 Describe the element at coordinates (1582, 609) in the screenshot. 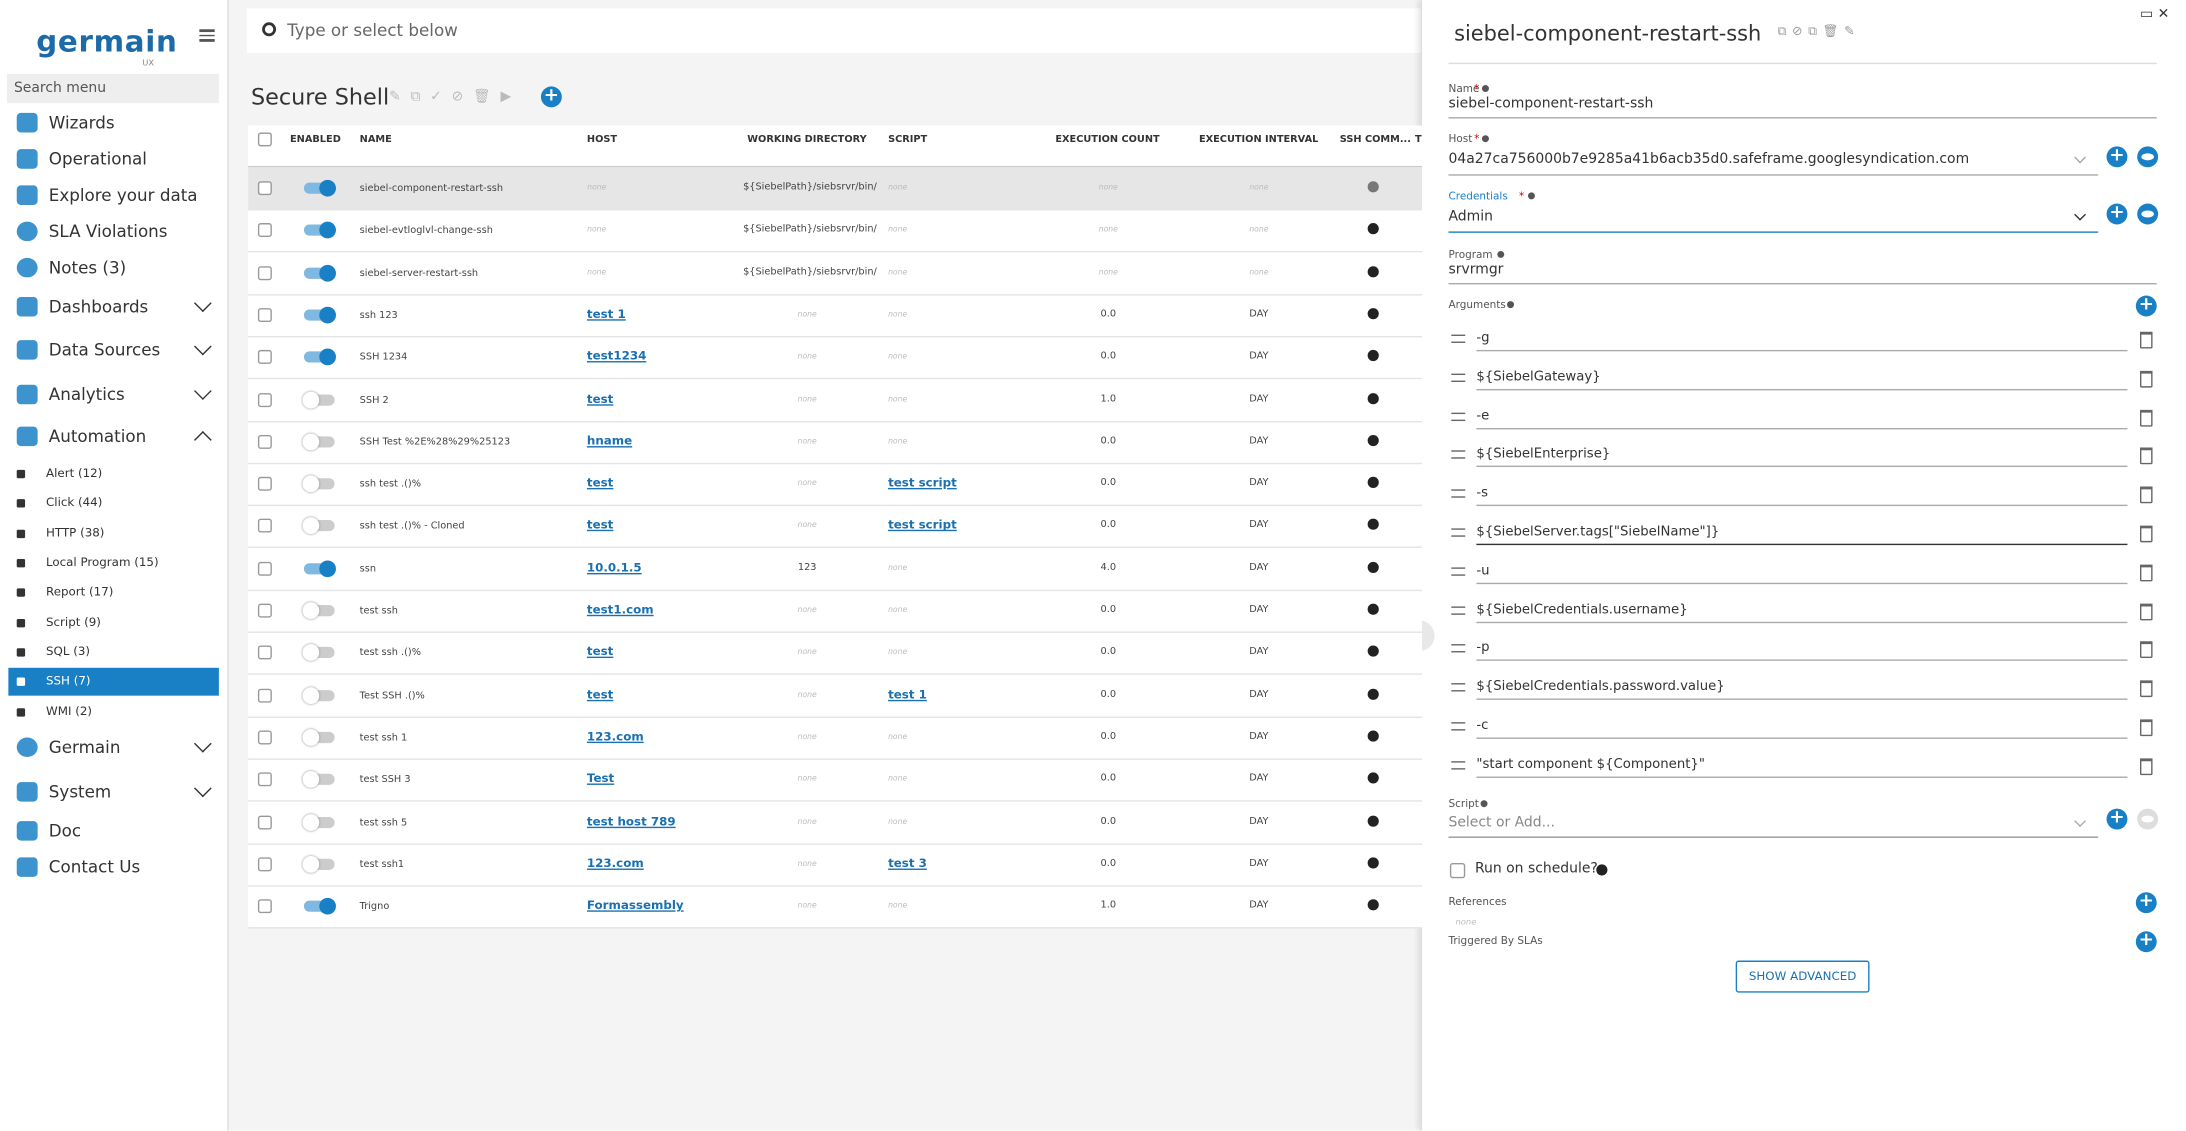

I see `argument-value: ${SiebelCredentials.username}` at that location.